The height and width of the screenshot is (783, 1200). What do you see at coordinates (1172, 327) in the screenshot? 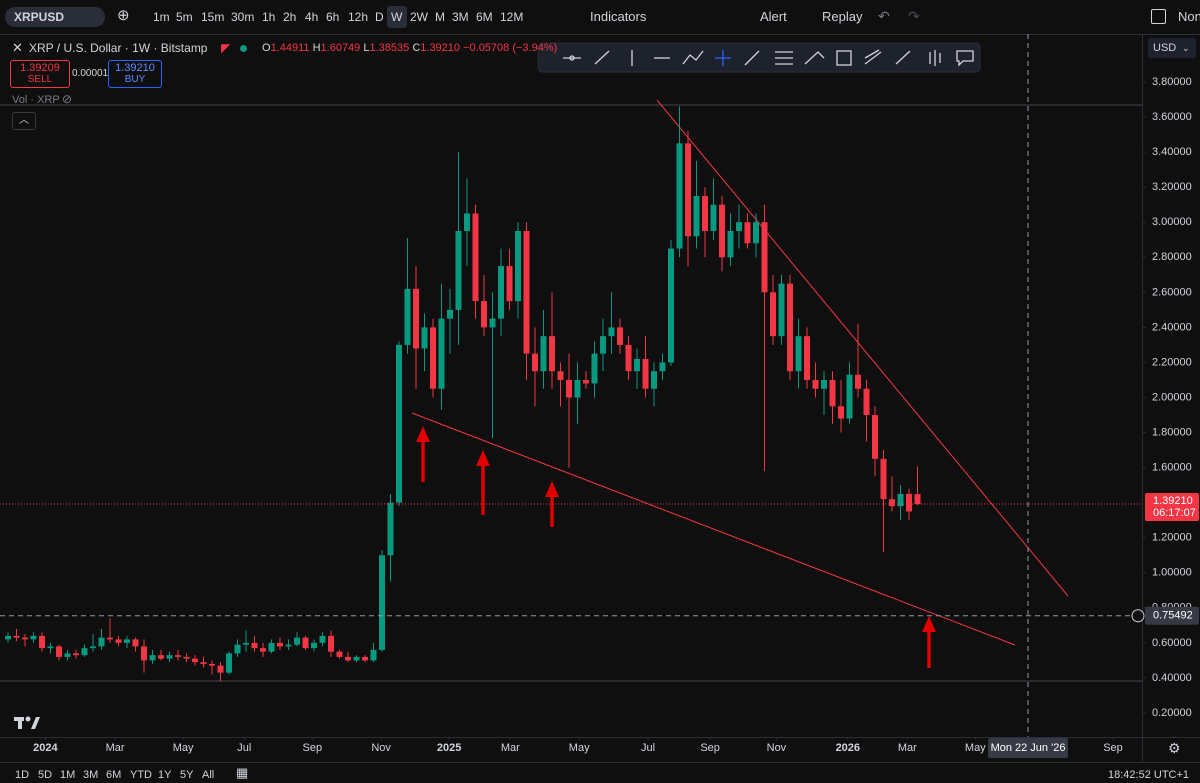
I see `y-tick-label: 2.40000` at bounding box center [1172, 327].